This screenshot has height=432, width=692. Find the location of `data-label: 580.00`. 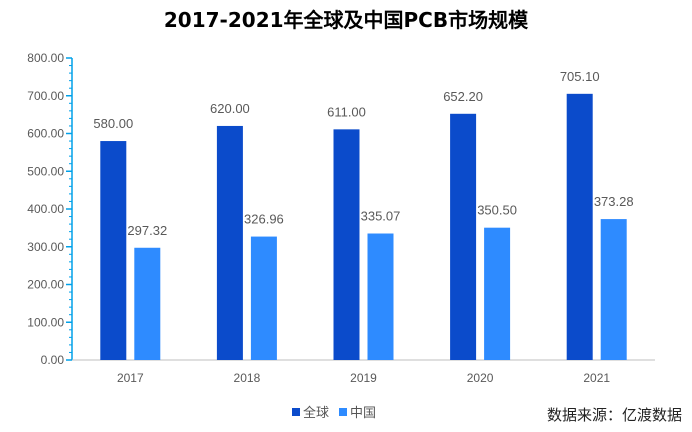

data-label: 580.00 is located at coordinates (113, 123).